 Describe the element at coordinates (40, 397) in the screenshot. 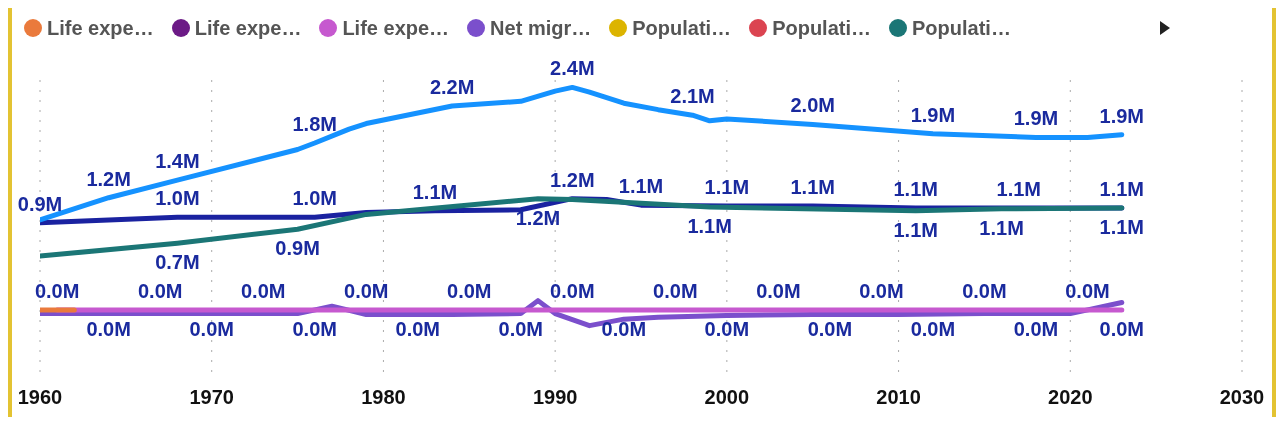

I see `x-tick-label: 1960` at that location.